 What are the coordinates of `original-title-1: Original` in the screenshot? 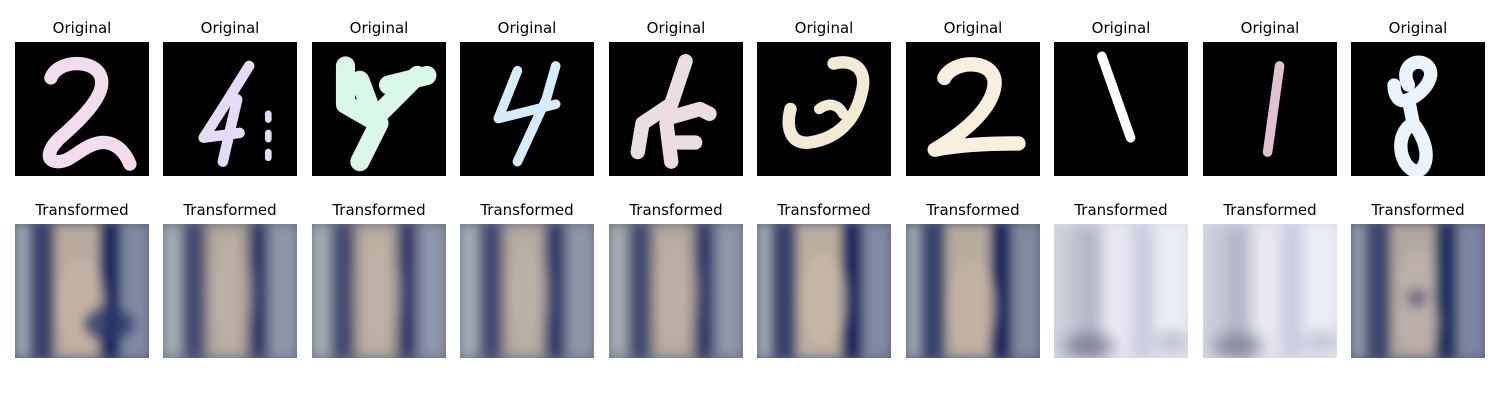 It's located at (82, 28).